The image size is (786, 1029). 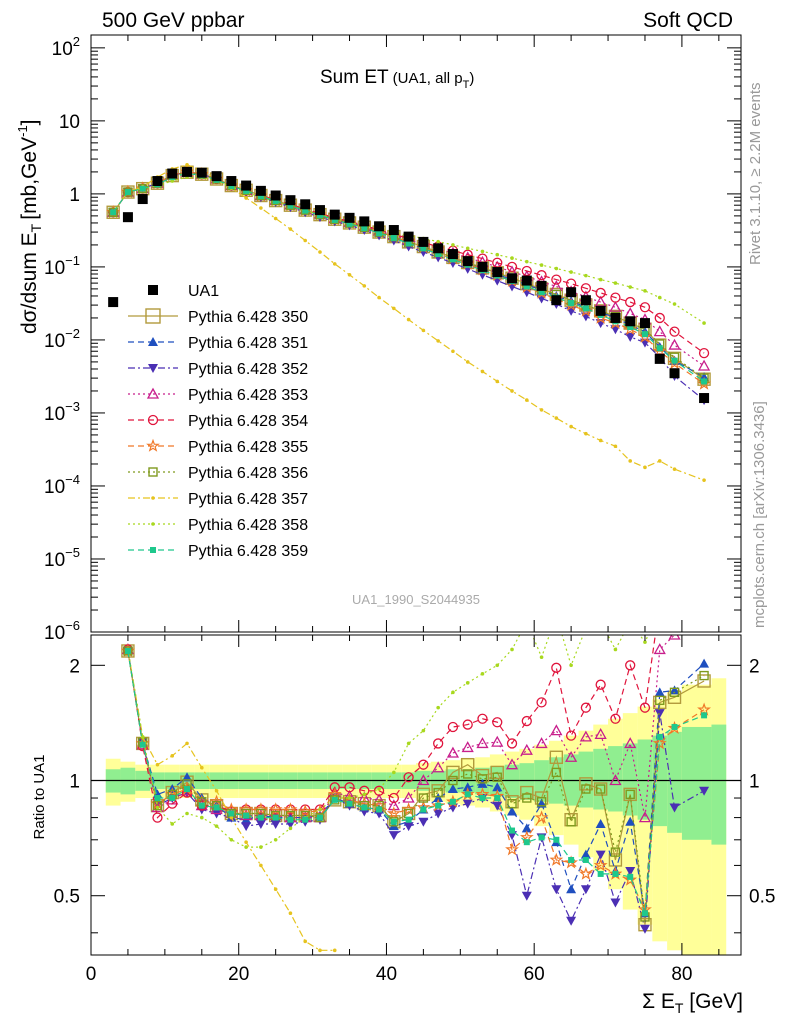 I want to click on legend-label: Pythia 6.428 351, so click(x=248, y=343).